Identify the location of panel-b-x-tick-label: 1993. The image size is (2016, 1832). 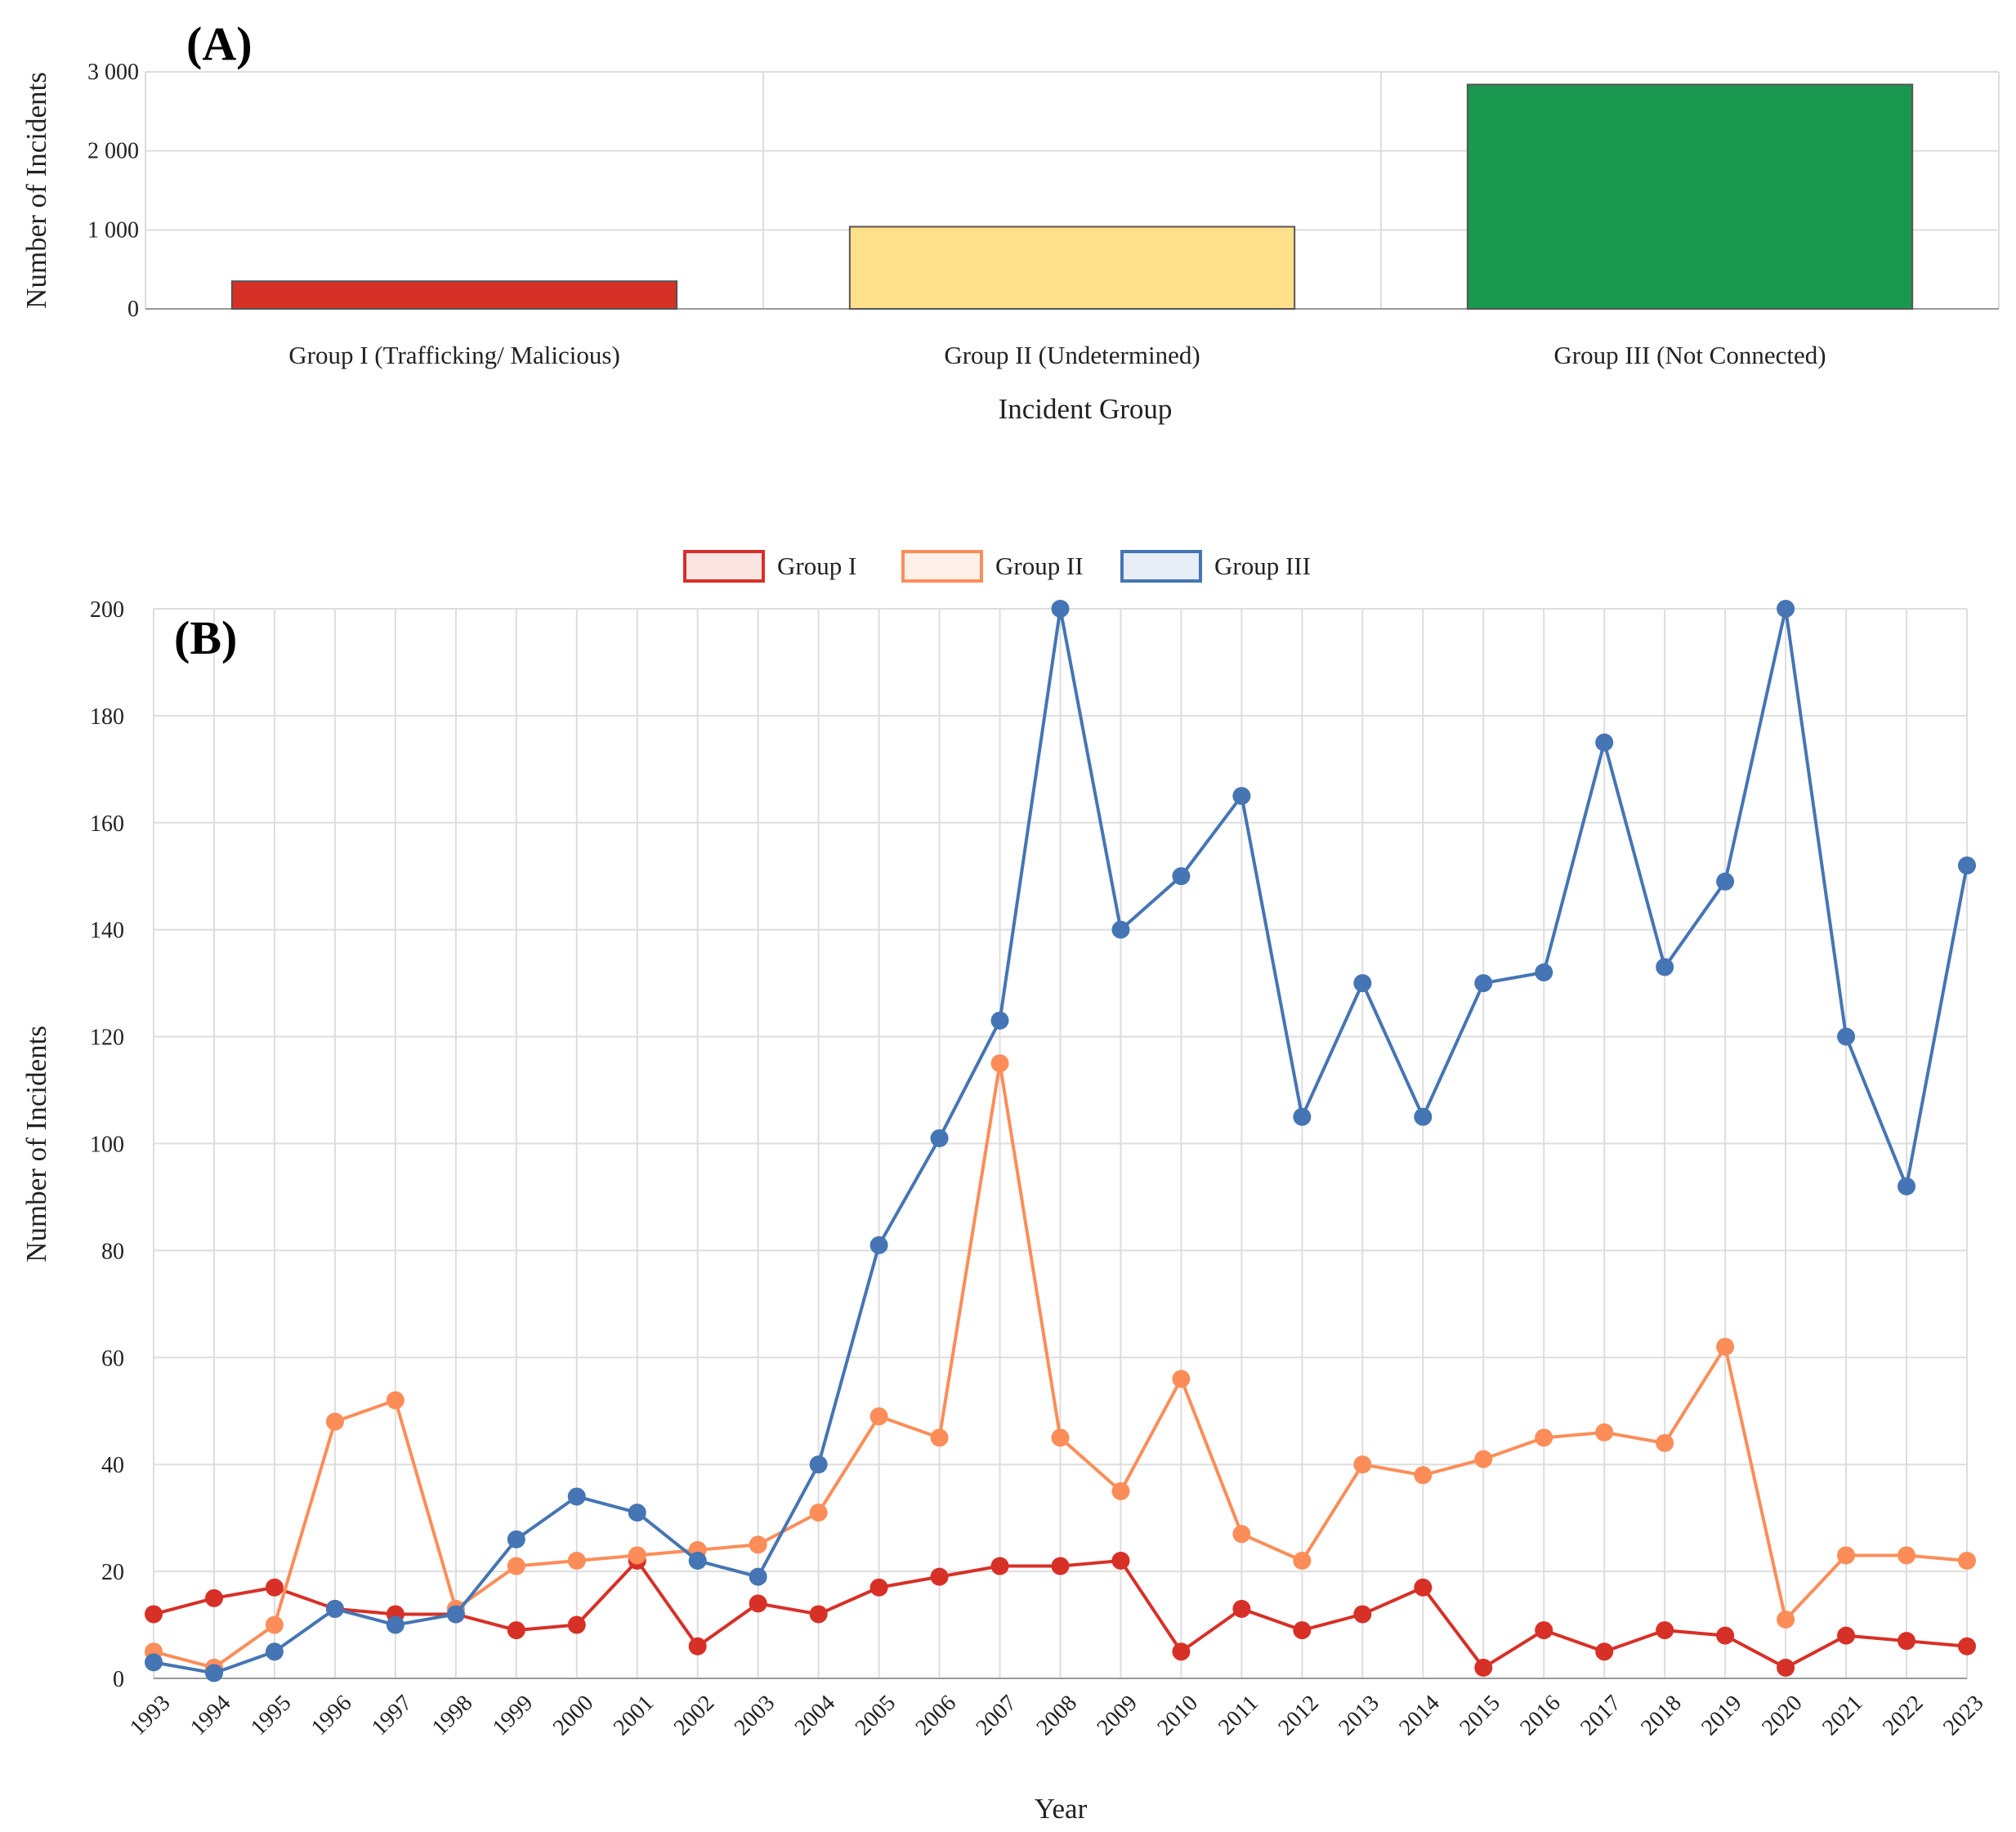
(150, 1716).